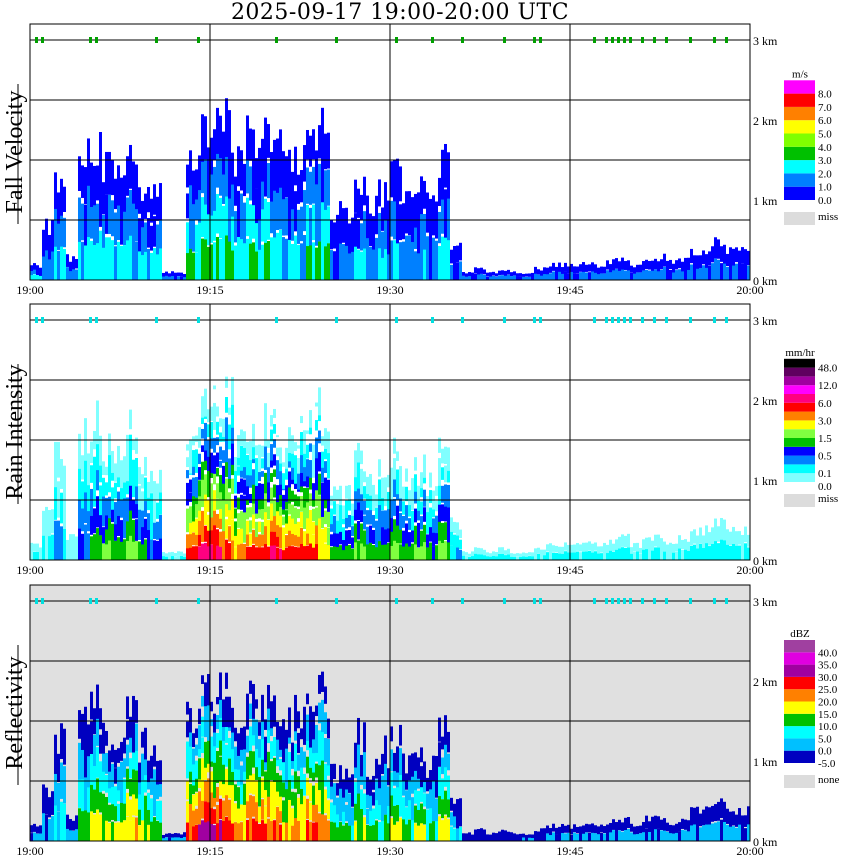 Image resolution: width=850 pixels, height=868 pixels. Describe the element at coordinates (828, 715) in the screenshot. I see `legend-label: 15.0` at that location.